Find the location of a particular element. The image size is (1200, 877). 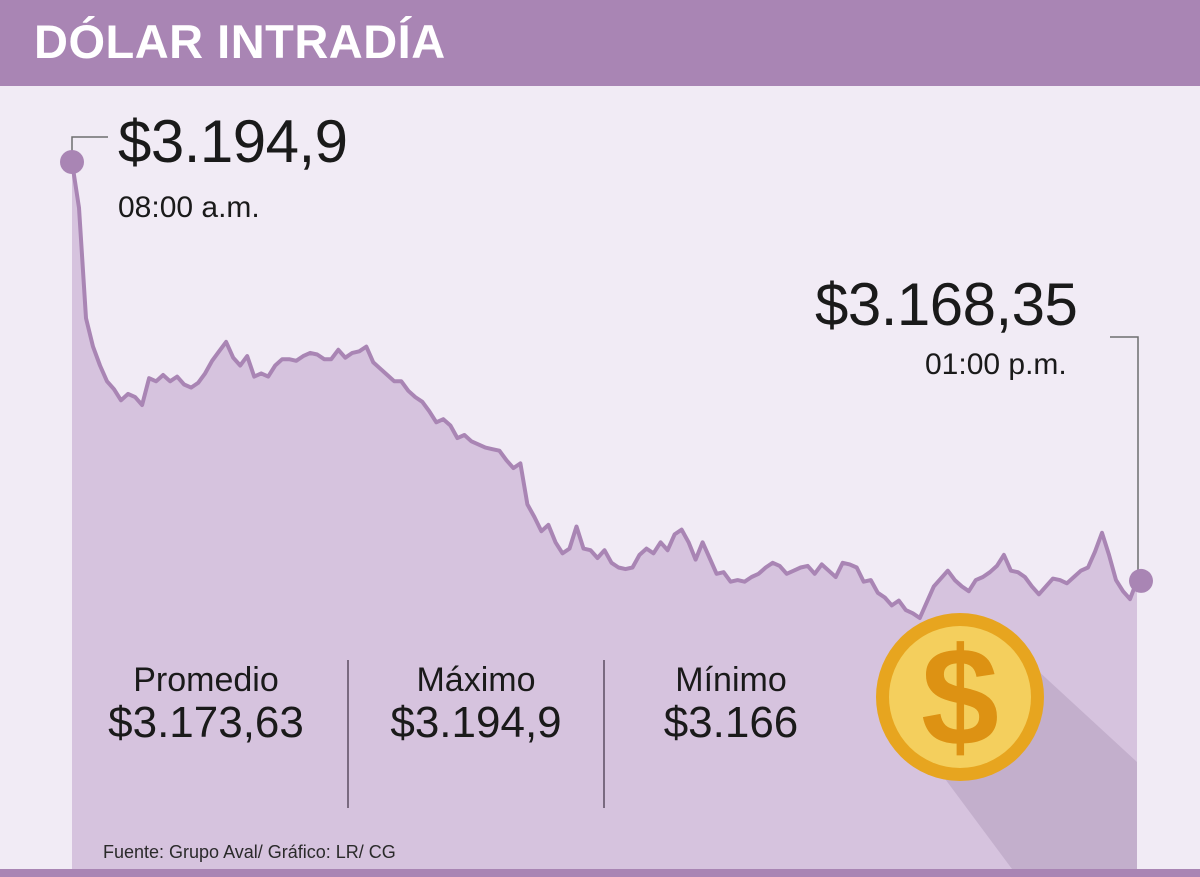

stat-average: Promedio $3.173,63 is located at coordinates (206, 704).